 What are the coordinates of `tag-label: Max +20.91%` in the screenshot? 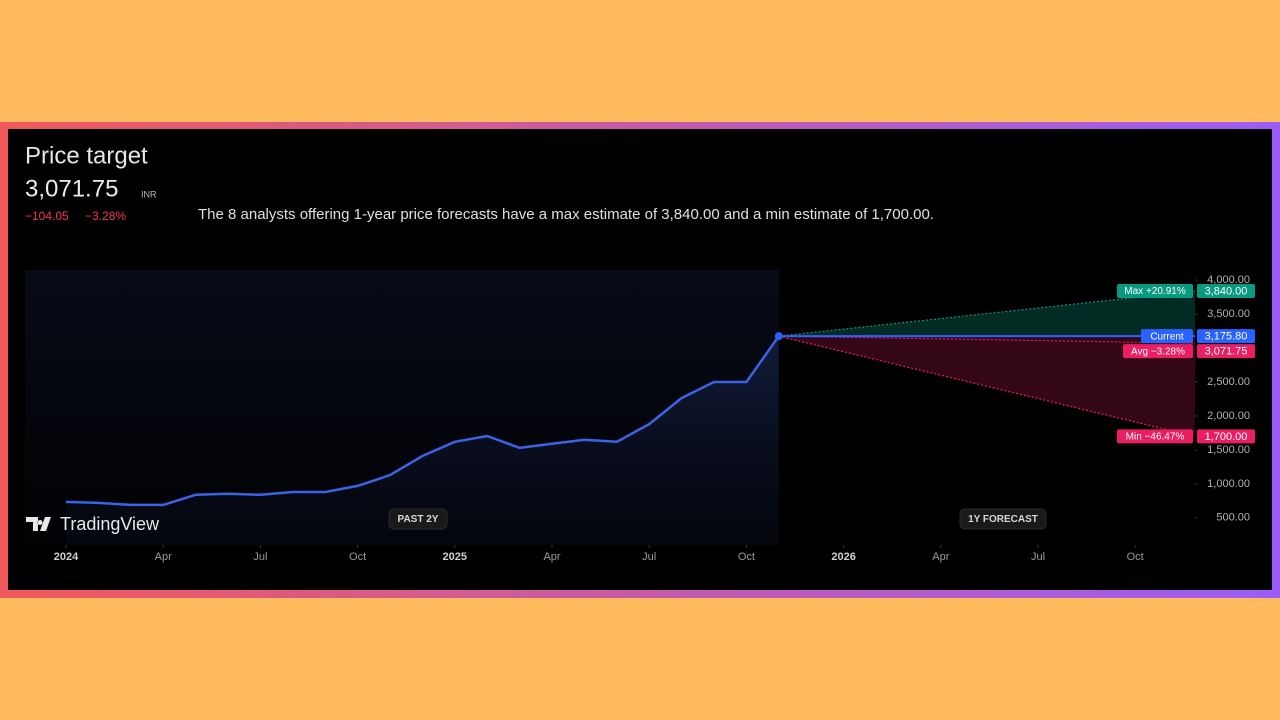 It's located at (1155, 291).